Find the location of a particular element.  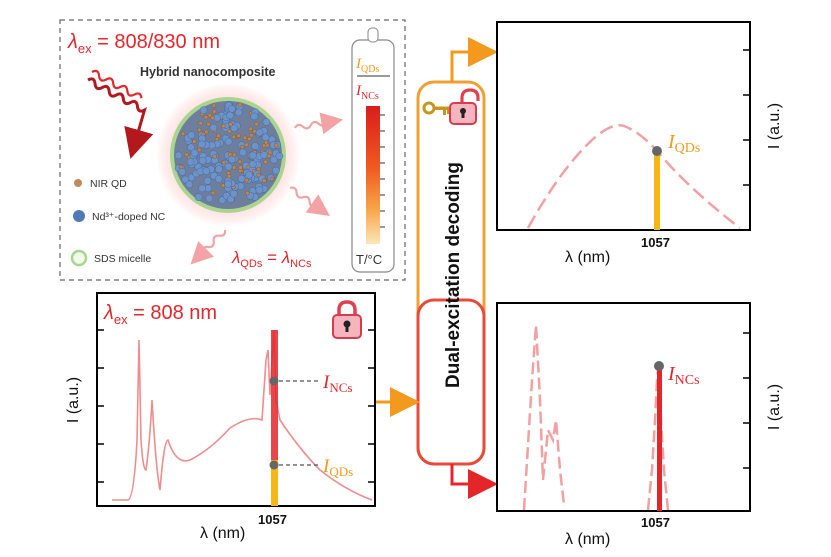

ncs-emission-bar is located at coordinates (274, 395).